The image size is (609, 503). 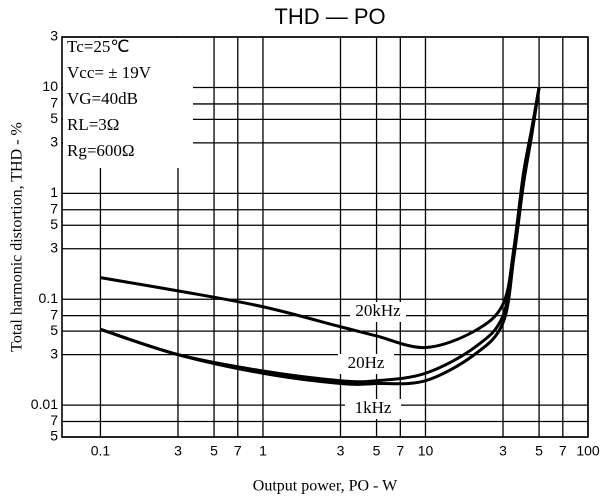 I want to click on y-tick-label: 1, so click(x=54, y=192).